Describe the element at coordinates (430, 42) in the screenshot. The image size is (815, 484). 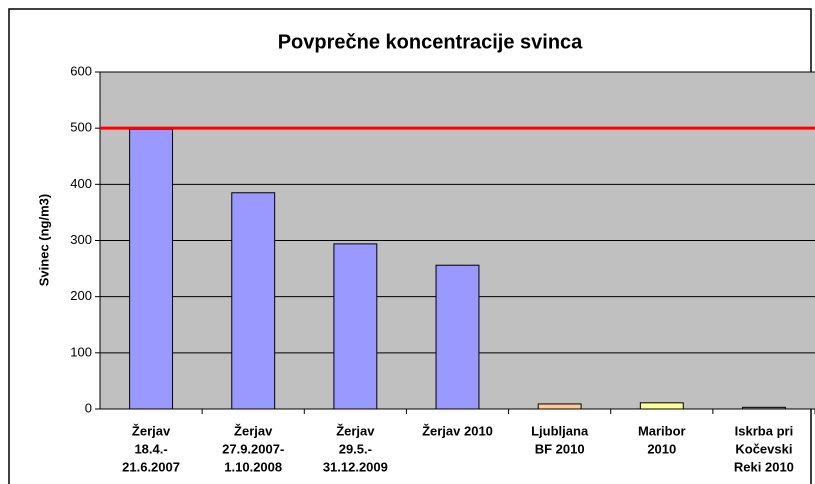
I see `chart-title: Povprečne koncentracije svinca` at that location.